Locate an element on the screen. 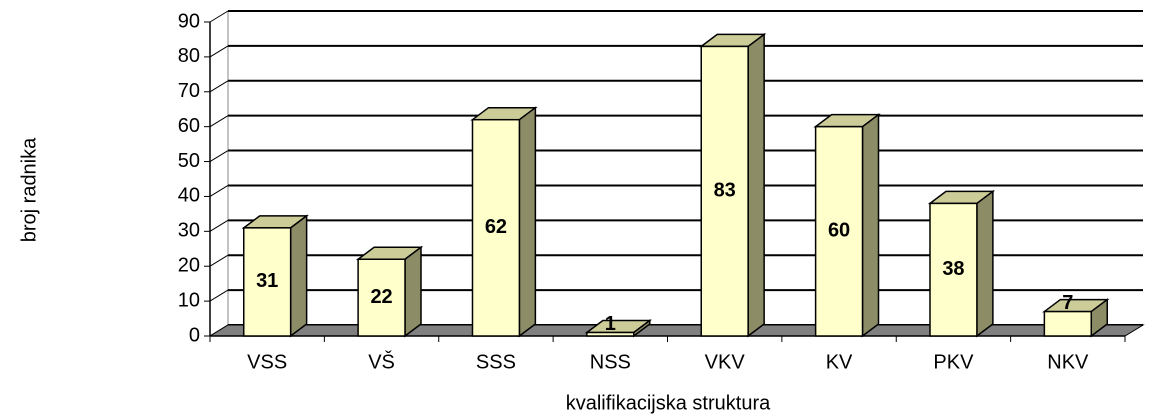 The width and height of the screenshot is (1153, 418). x-tick-label: VKV is located at coordinates (725, 362).